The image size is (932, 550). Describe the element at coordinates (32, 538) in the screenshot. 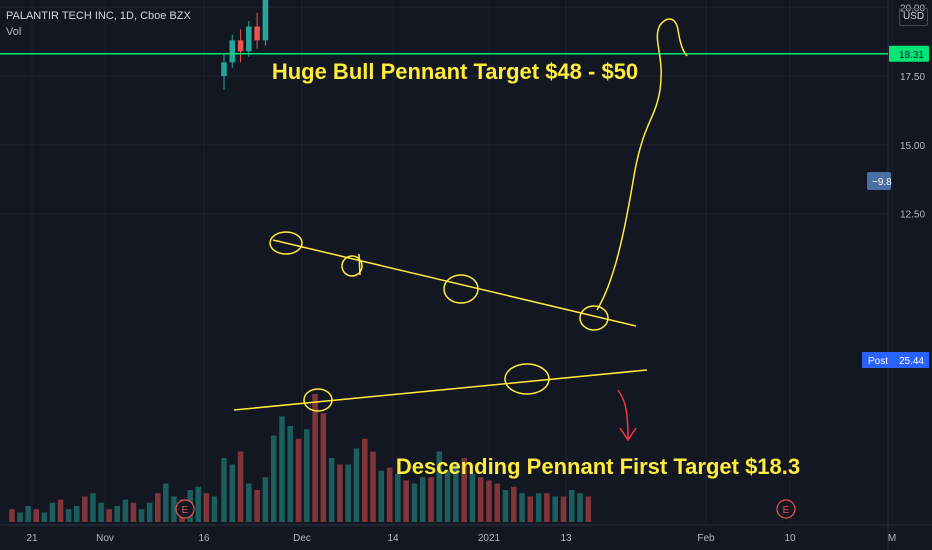

I see `x-tick-label: 21` at that location.